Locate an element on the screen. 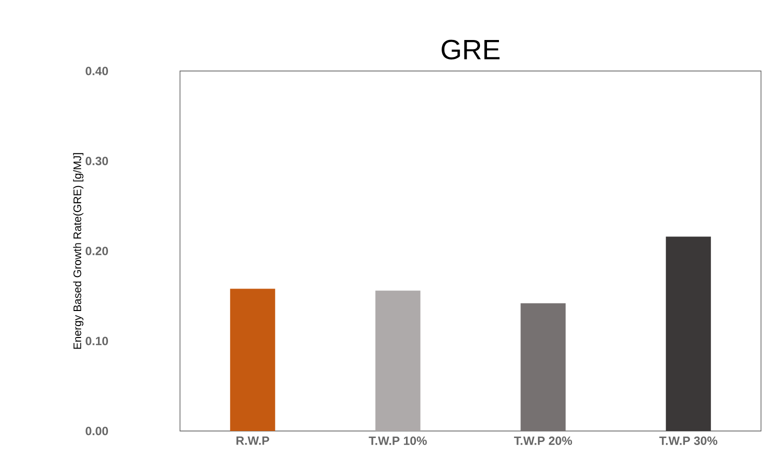 The width and height of the screenshot is (766, 461). chart-title: GRE is located at coordinates (471, 50).